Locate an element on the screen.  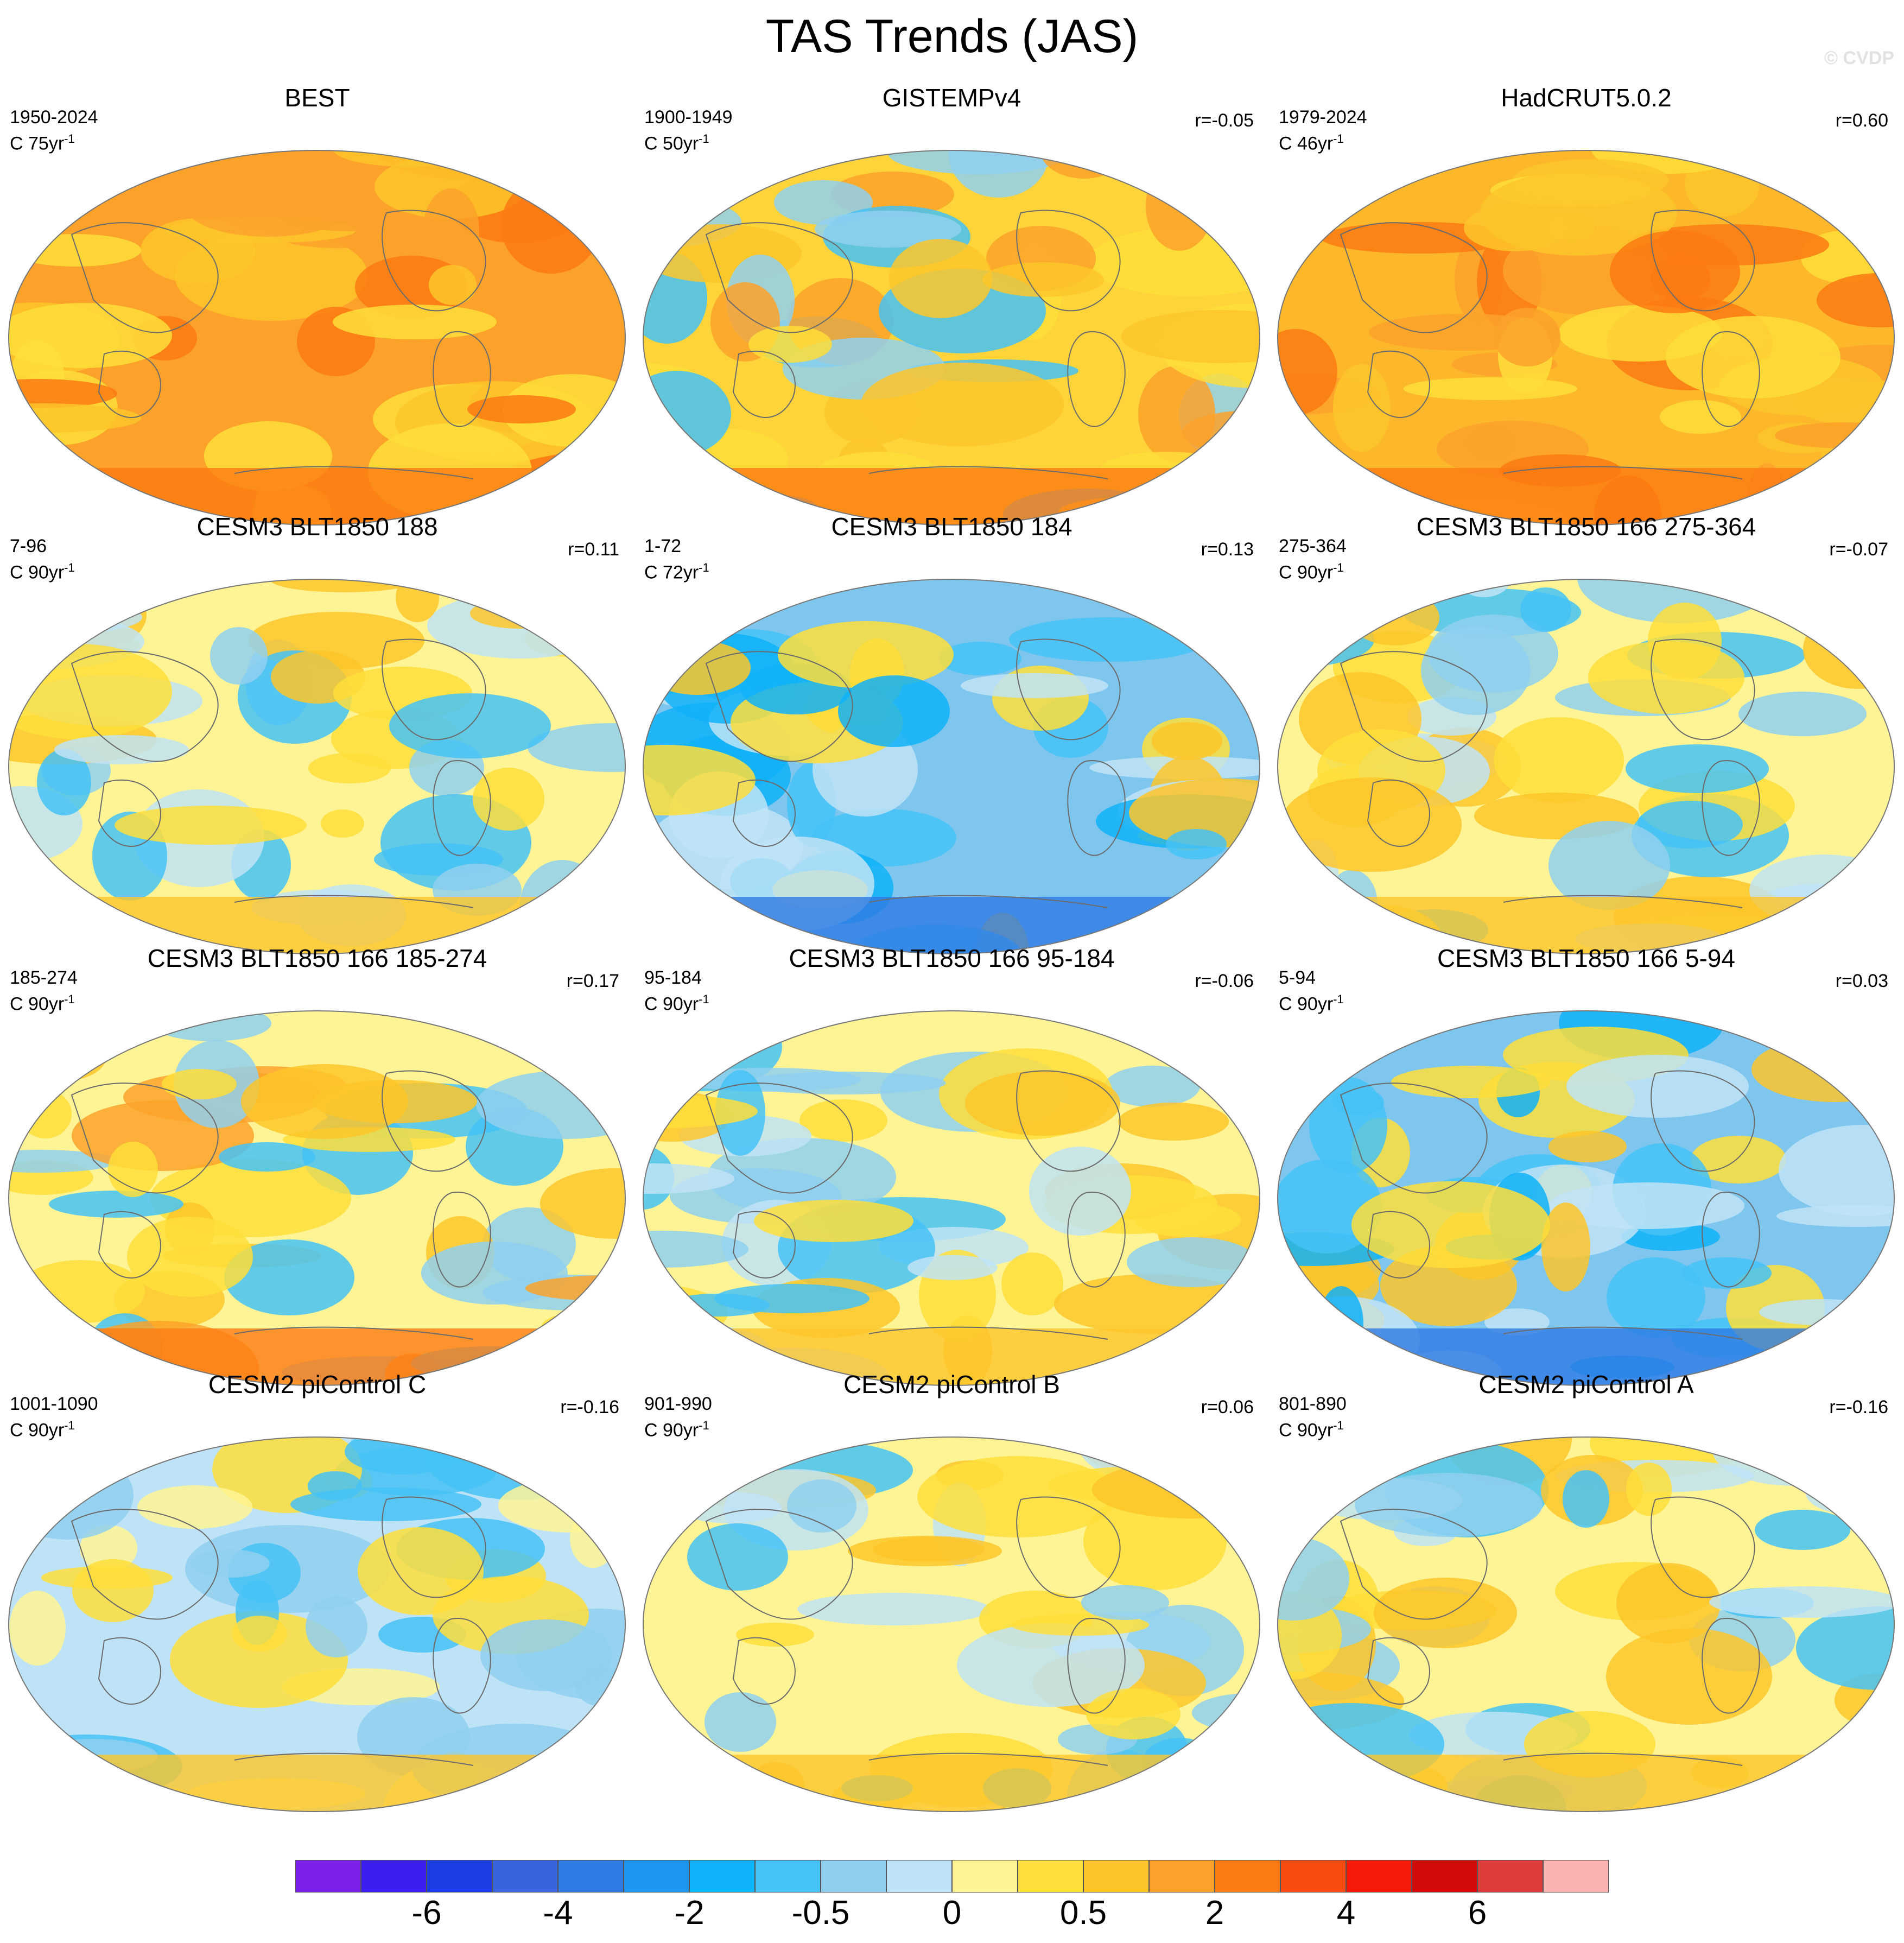
map-panel: CESM3 BLT1850 188 7-96 C 90yr-1 r=0.11 is located at coordinates (317, 733).